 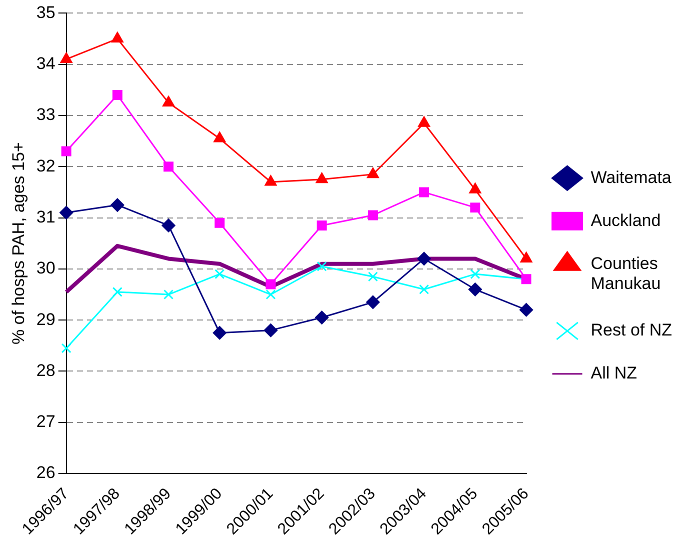 I want to click on y-tick-label: 35, so click(x=46, y=12).